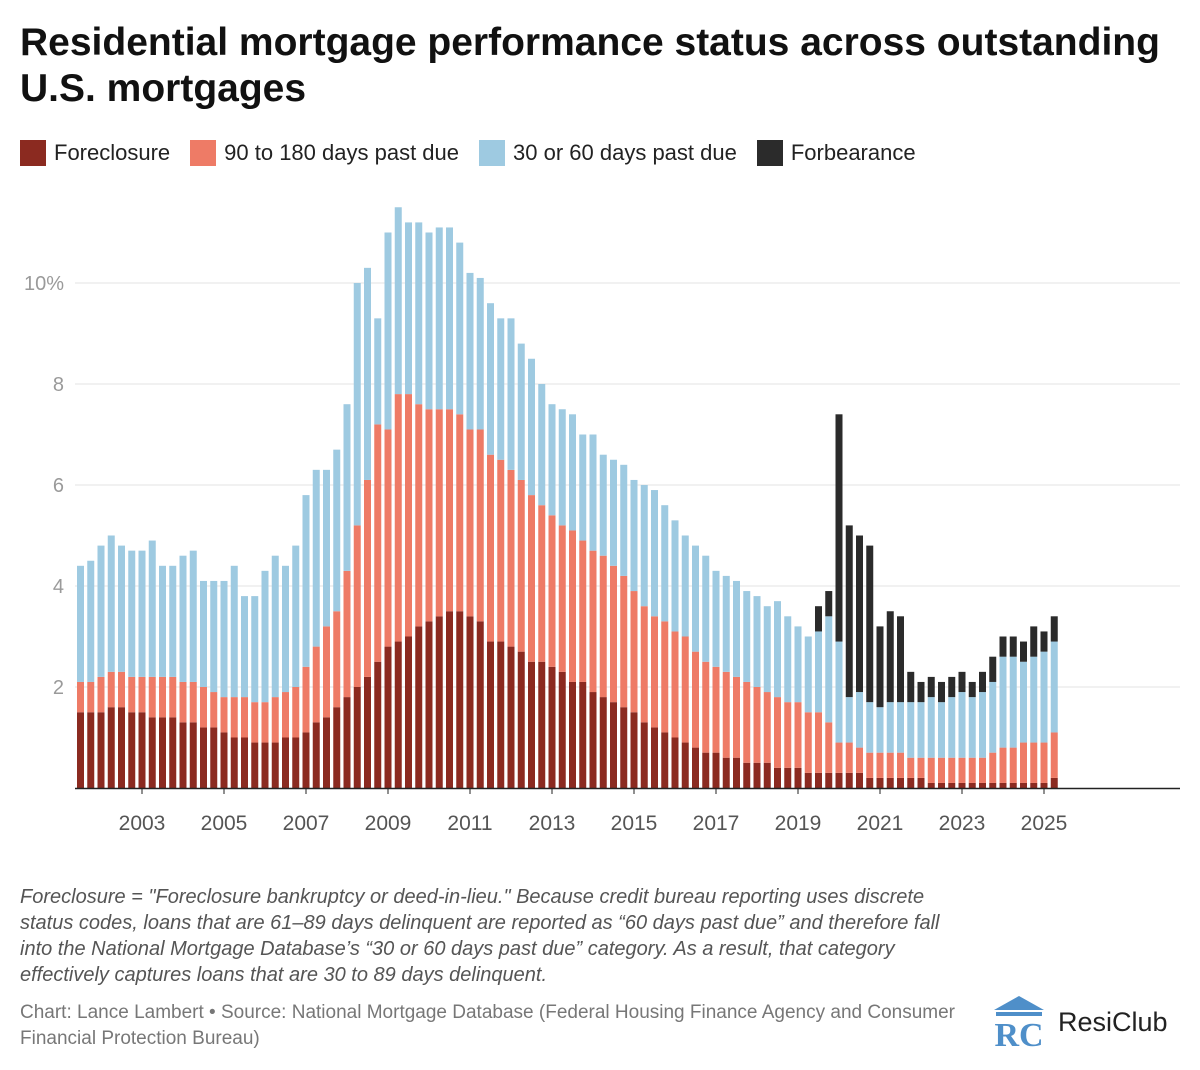 The height and width of the screenshot is (1070, 1200). I want to click on bar-30-or-60-days-past-due-2024-q1, so click(982, 725).